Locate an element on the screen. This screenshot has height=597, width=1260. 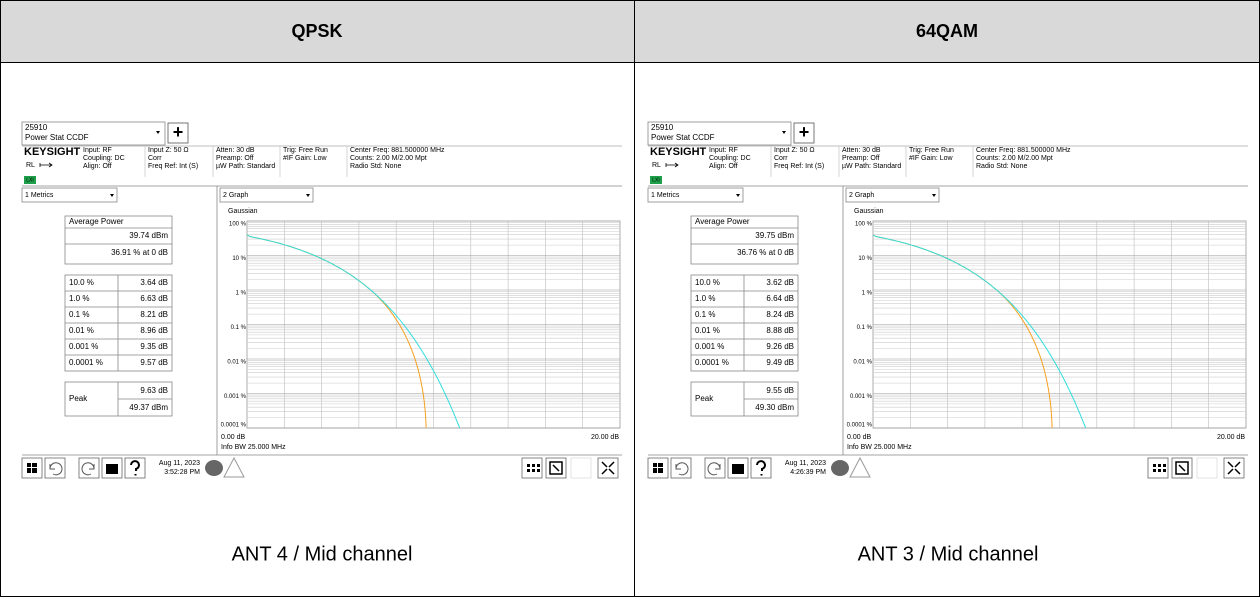
keypad-button is located at coordinates (1158, 468).